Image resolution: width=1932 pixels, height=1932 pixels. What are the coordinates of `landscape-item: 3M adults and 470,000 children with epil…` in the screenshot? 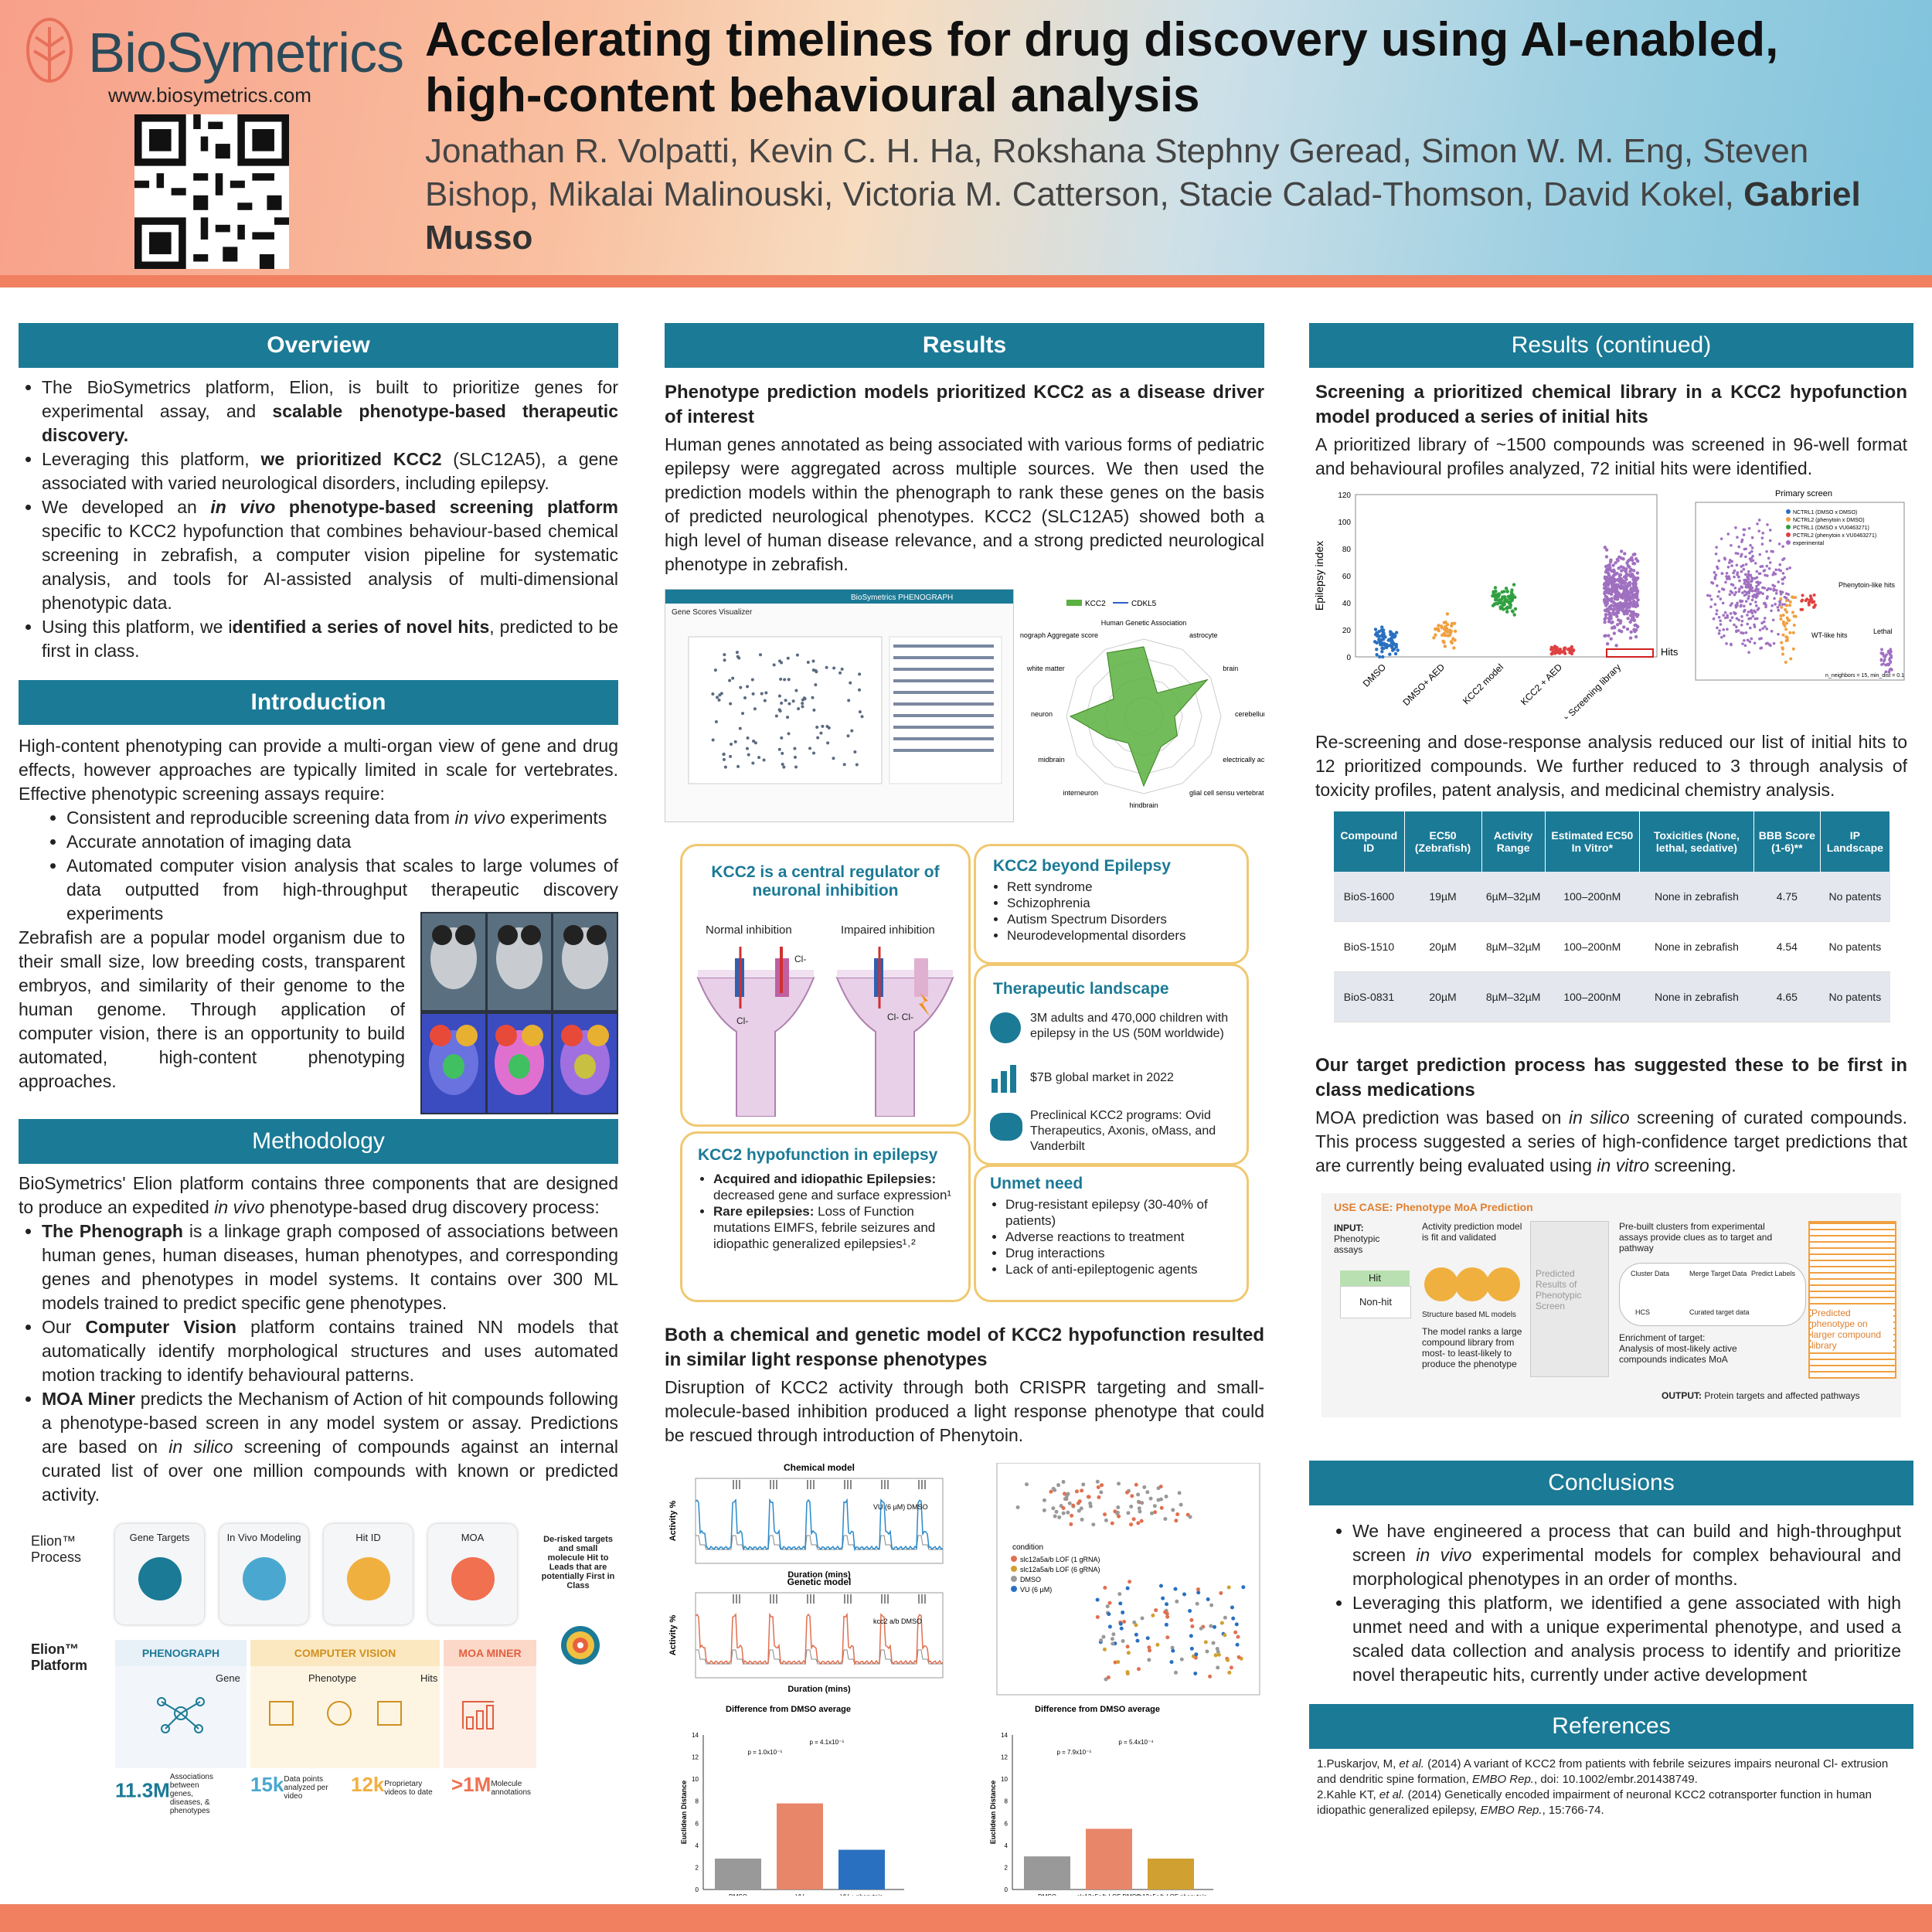 It's located at (1129, 1026).